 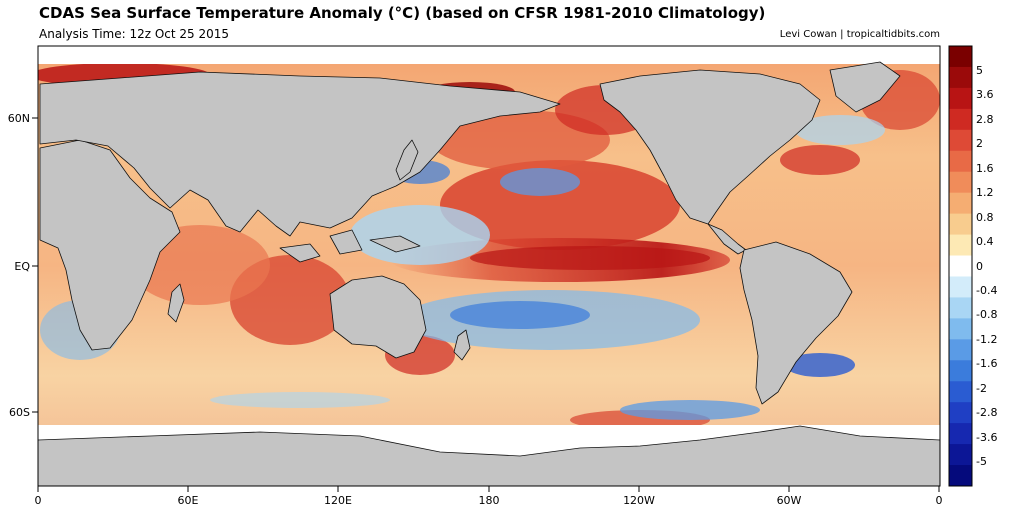 What do you see at coordinates (639, 500) in the screenshot?
I see `lon-tick-label: 120W` at bounding box center [639, 500].